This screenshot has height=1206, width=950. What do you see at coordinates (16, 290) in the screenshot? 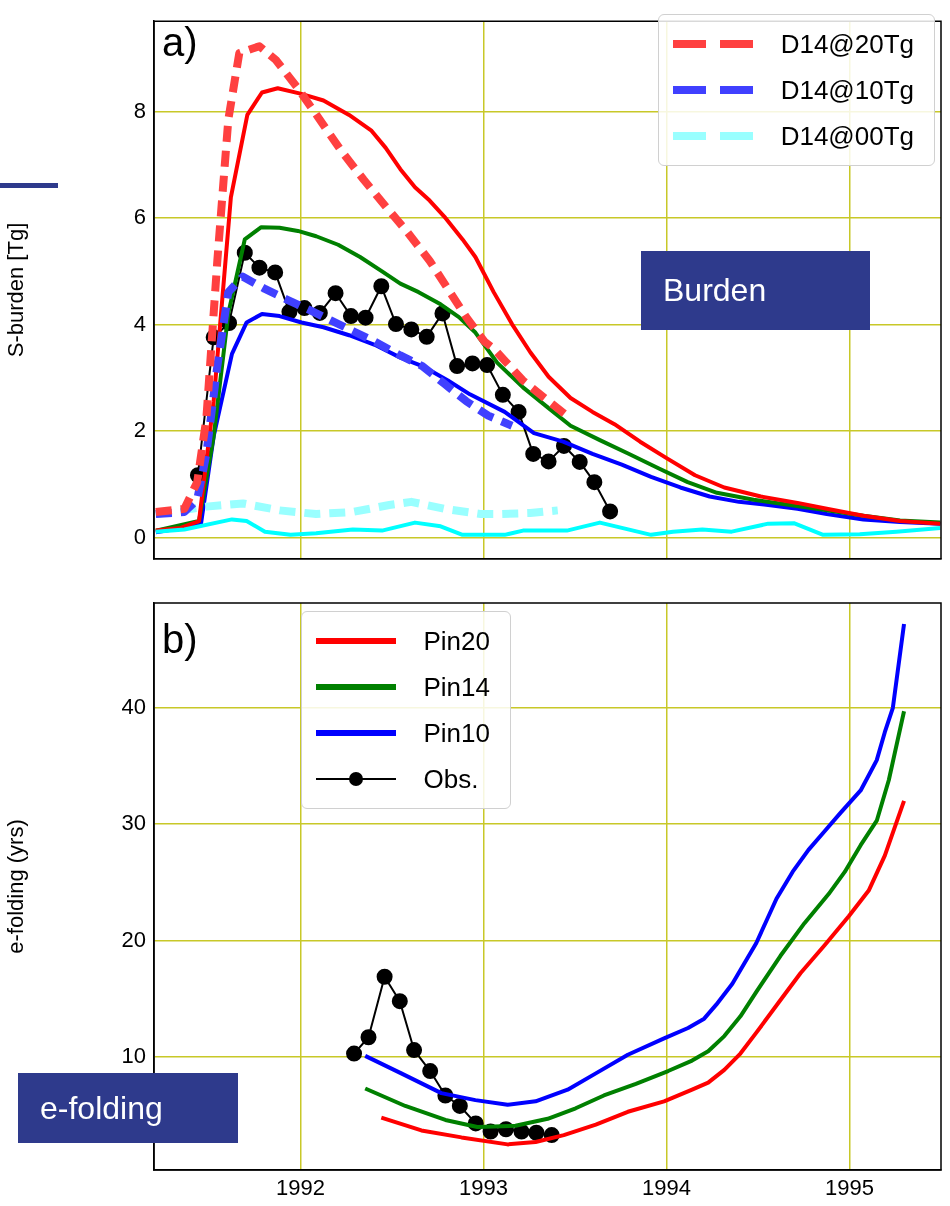
I see `y-axis-title: S-burden [Tg]` at bounding box center [16, 290].